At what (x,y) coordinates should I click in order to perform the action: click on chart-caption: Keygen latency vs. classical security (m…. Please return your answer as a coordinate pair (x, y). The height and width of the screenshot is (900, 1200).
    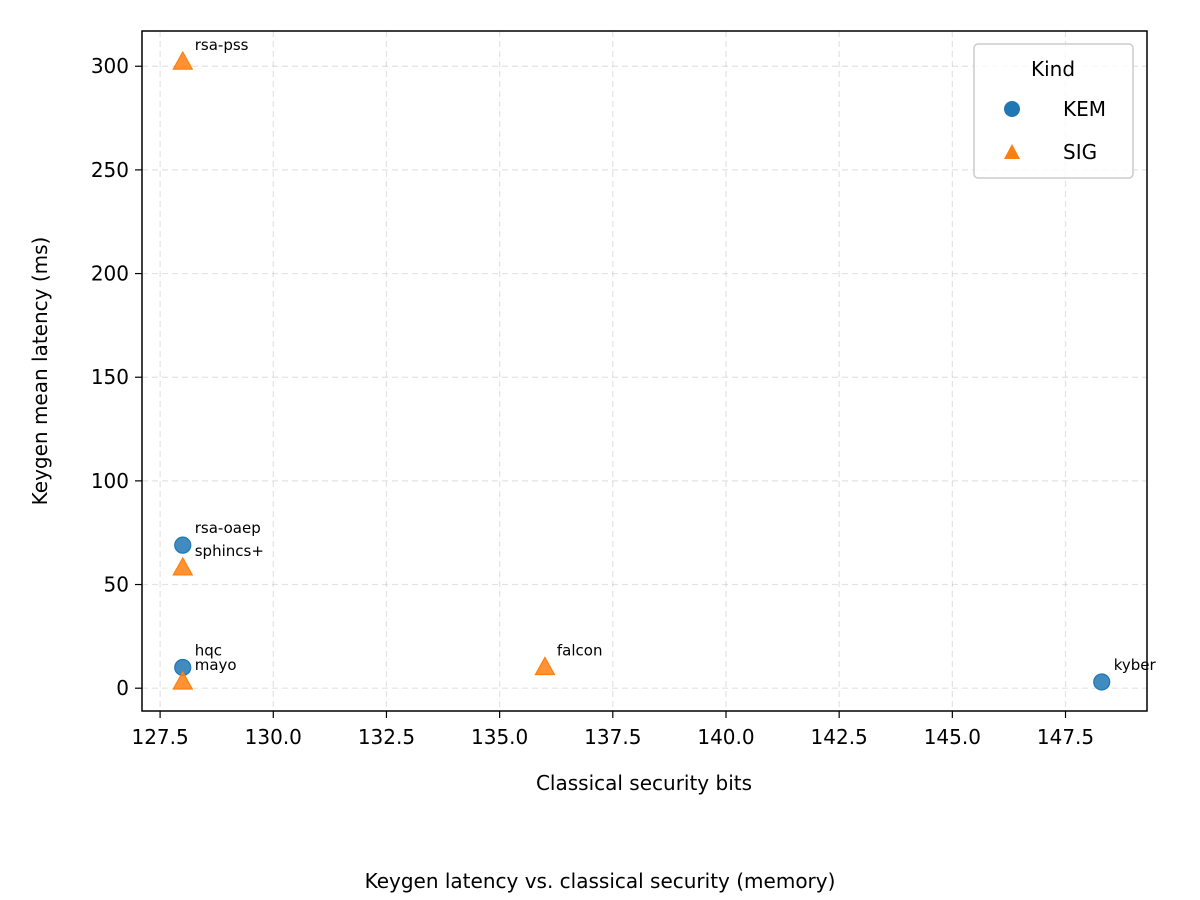
    Looking at the image, I should click on (600, 881).